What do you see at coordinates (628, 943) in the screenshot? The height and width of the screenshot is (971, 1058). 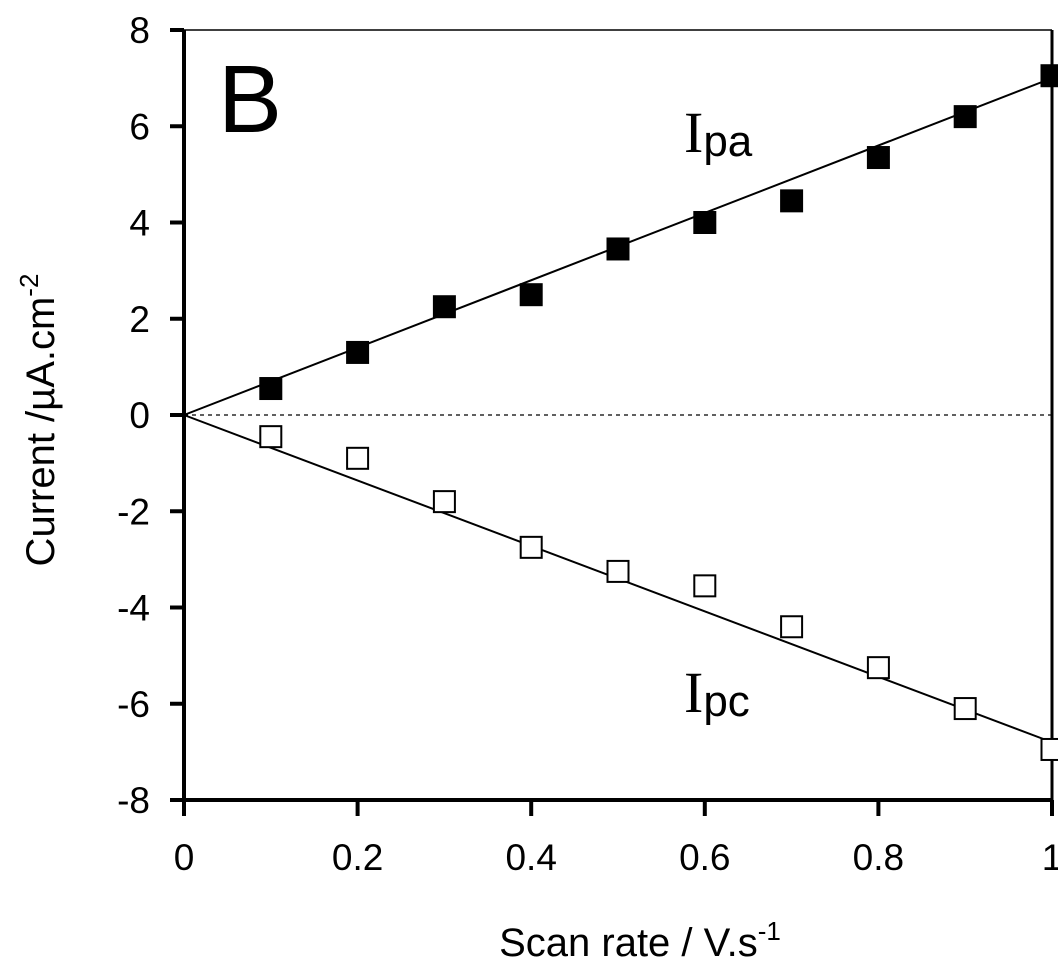 I see `x-axis-title-text: Scan rate / V.s` at bounding box center [628, 943].